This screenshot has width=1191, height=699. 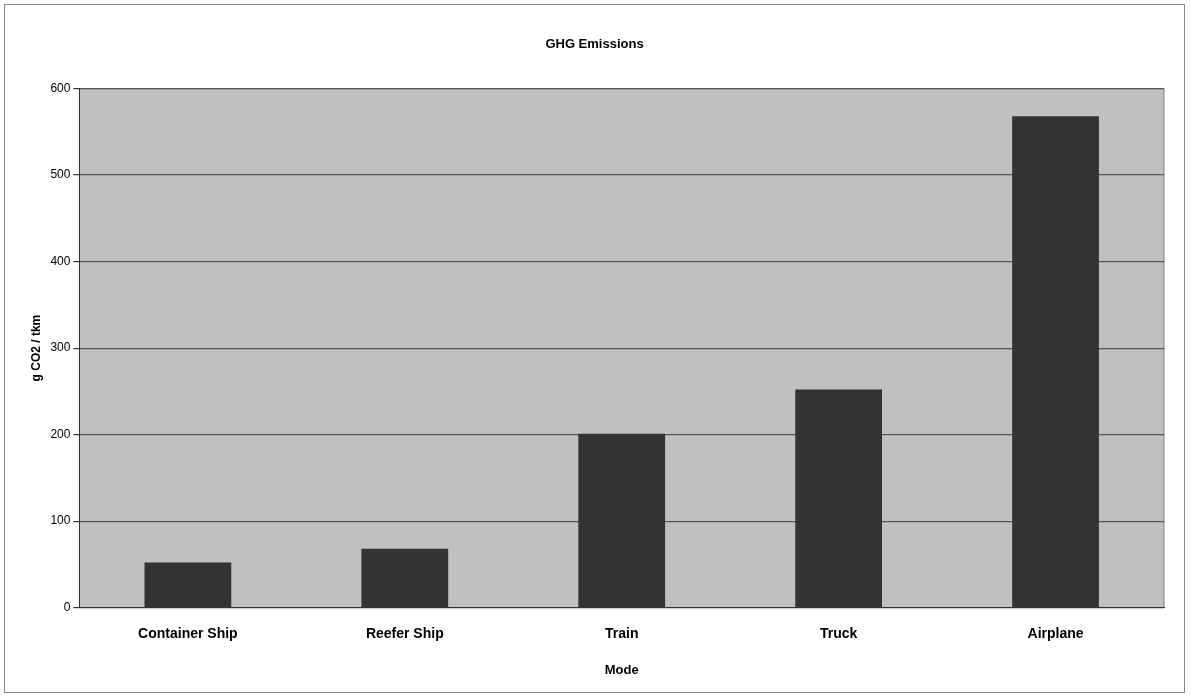 I want to click on x-tick-label: Reefer Ship, so click(x=404, y=632).